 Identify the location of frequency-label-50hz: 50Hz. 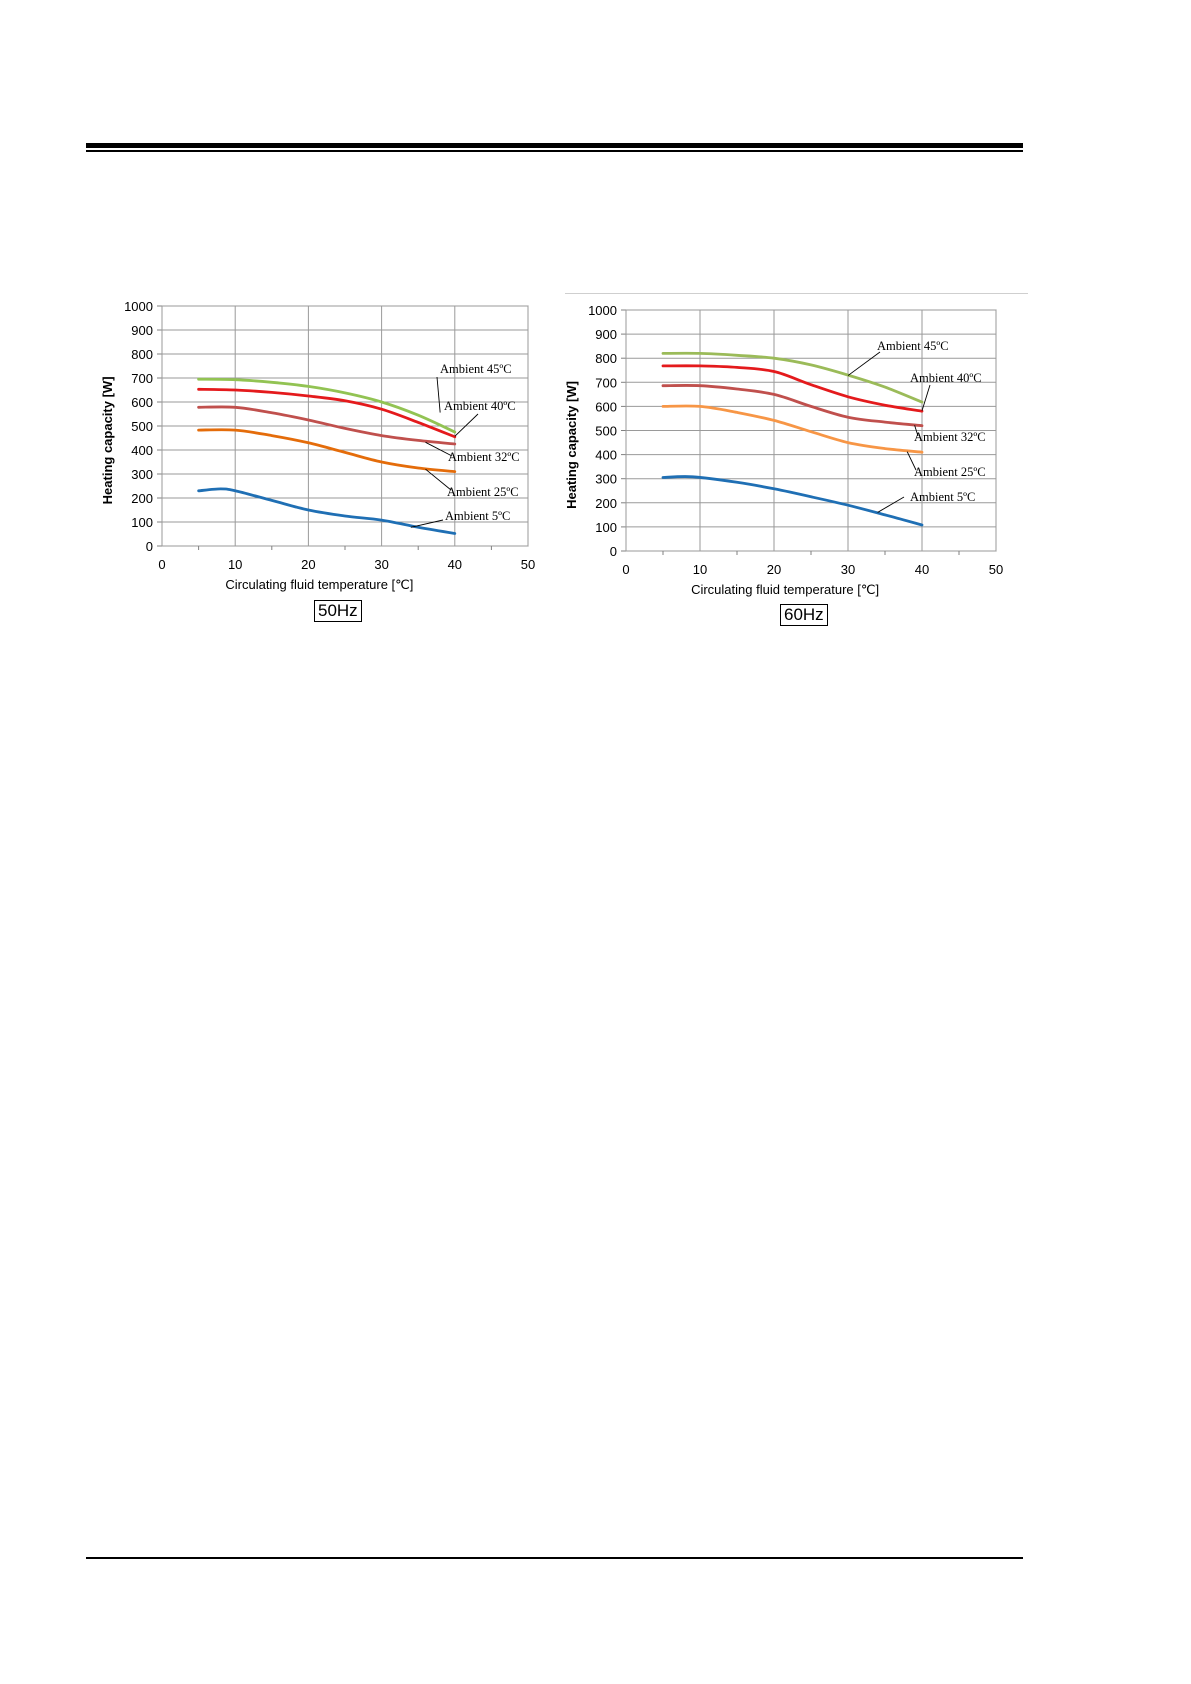
(338, 611).